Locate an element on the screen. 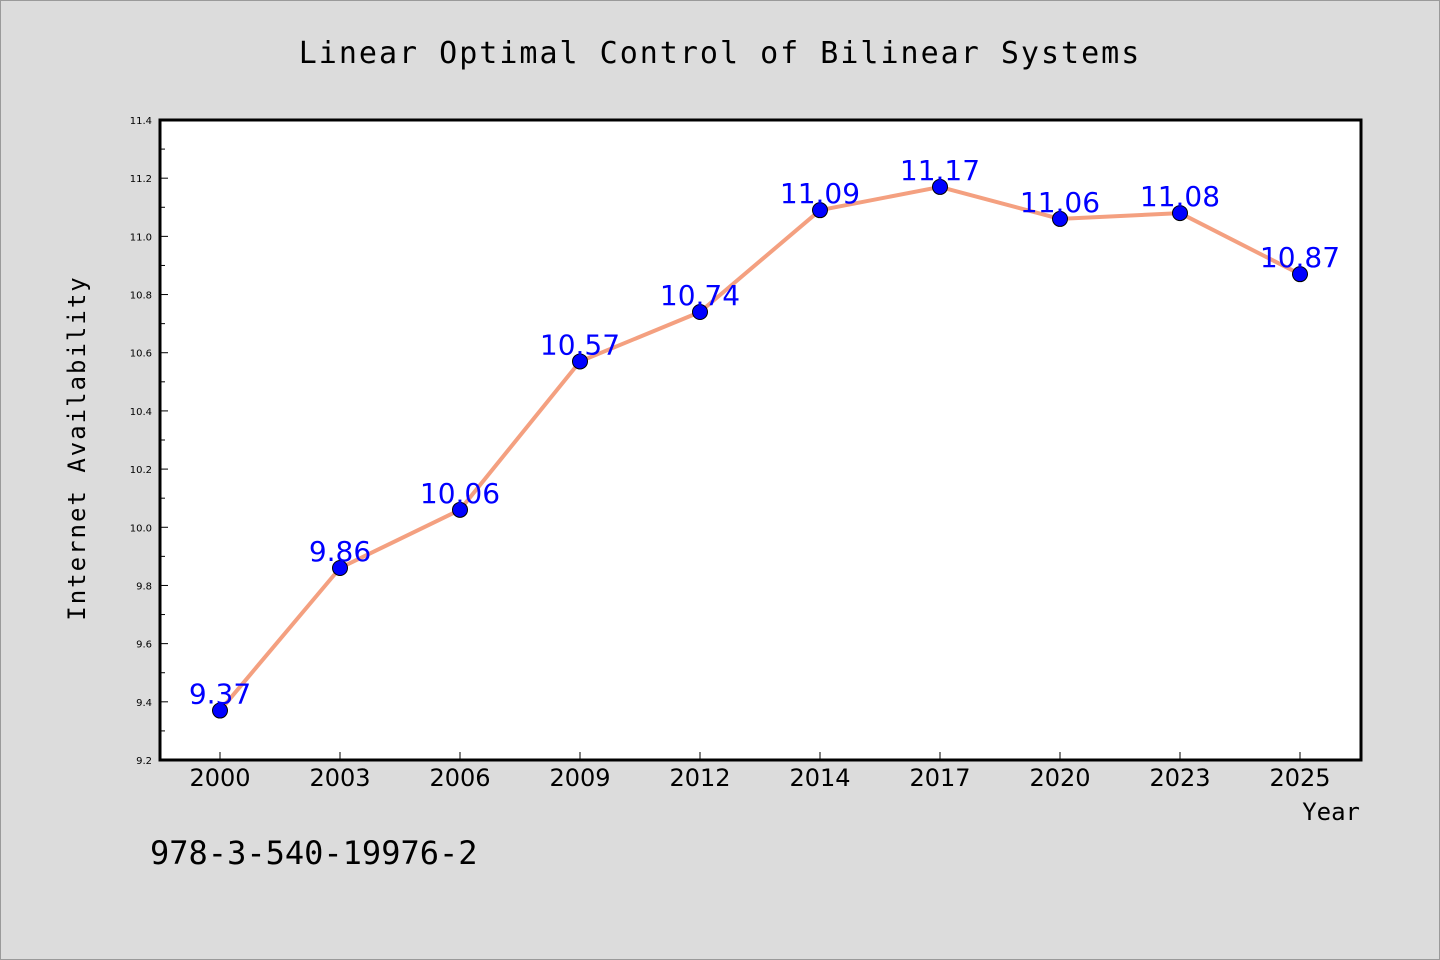 This screenshot has width=1440, height=960. y-tick-label: 10.6 is located at coordinates (141, 354).